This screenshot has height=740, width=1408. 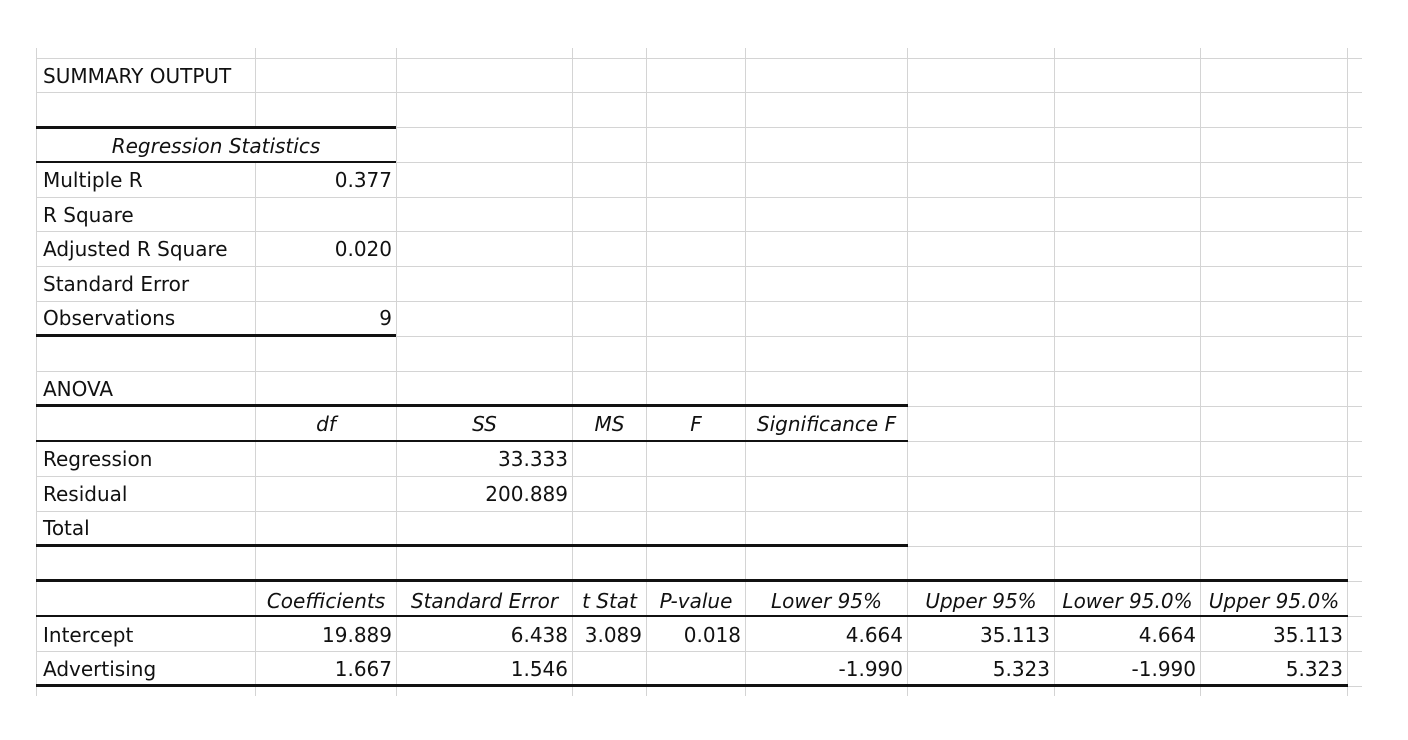 I want to click on coef-header-upper-95: Upper 95%, so click(x=981, y=601).